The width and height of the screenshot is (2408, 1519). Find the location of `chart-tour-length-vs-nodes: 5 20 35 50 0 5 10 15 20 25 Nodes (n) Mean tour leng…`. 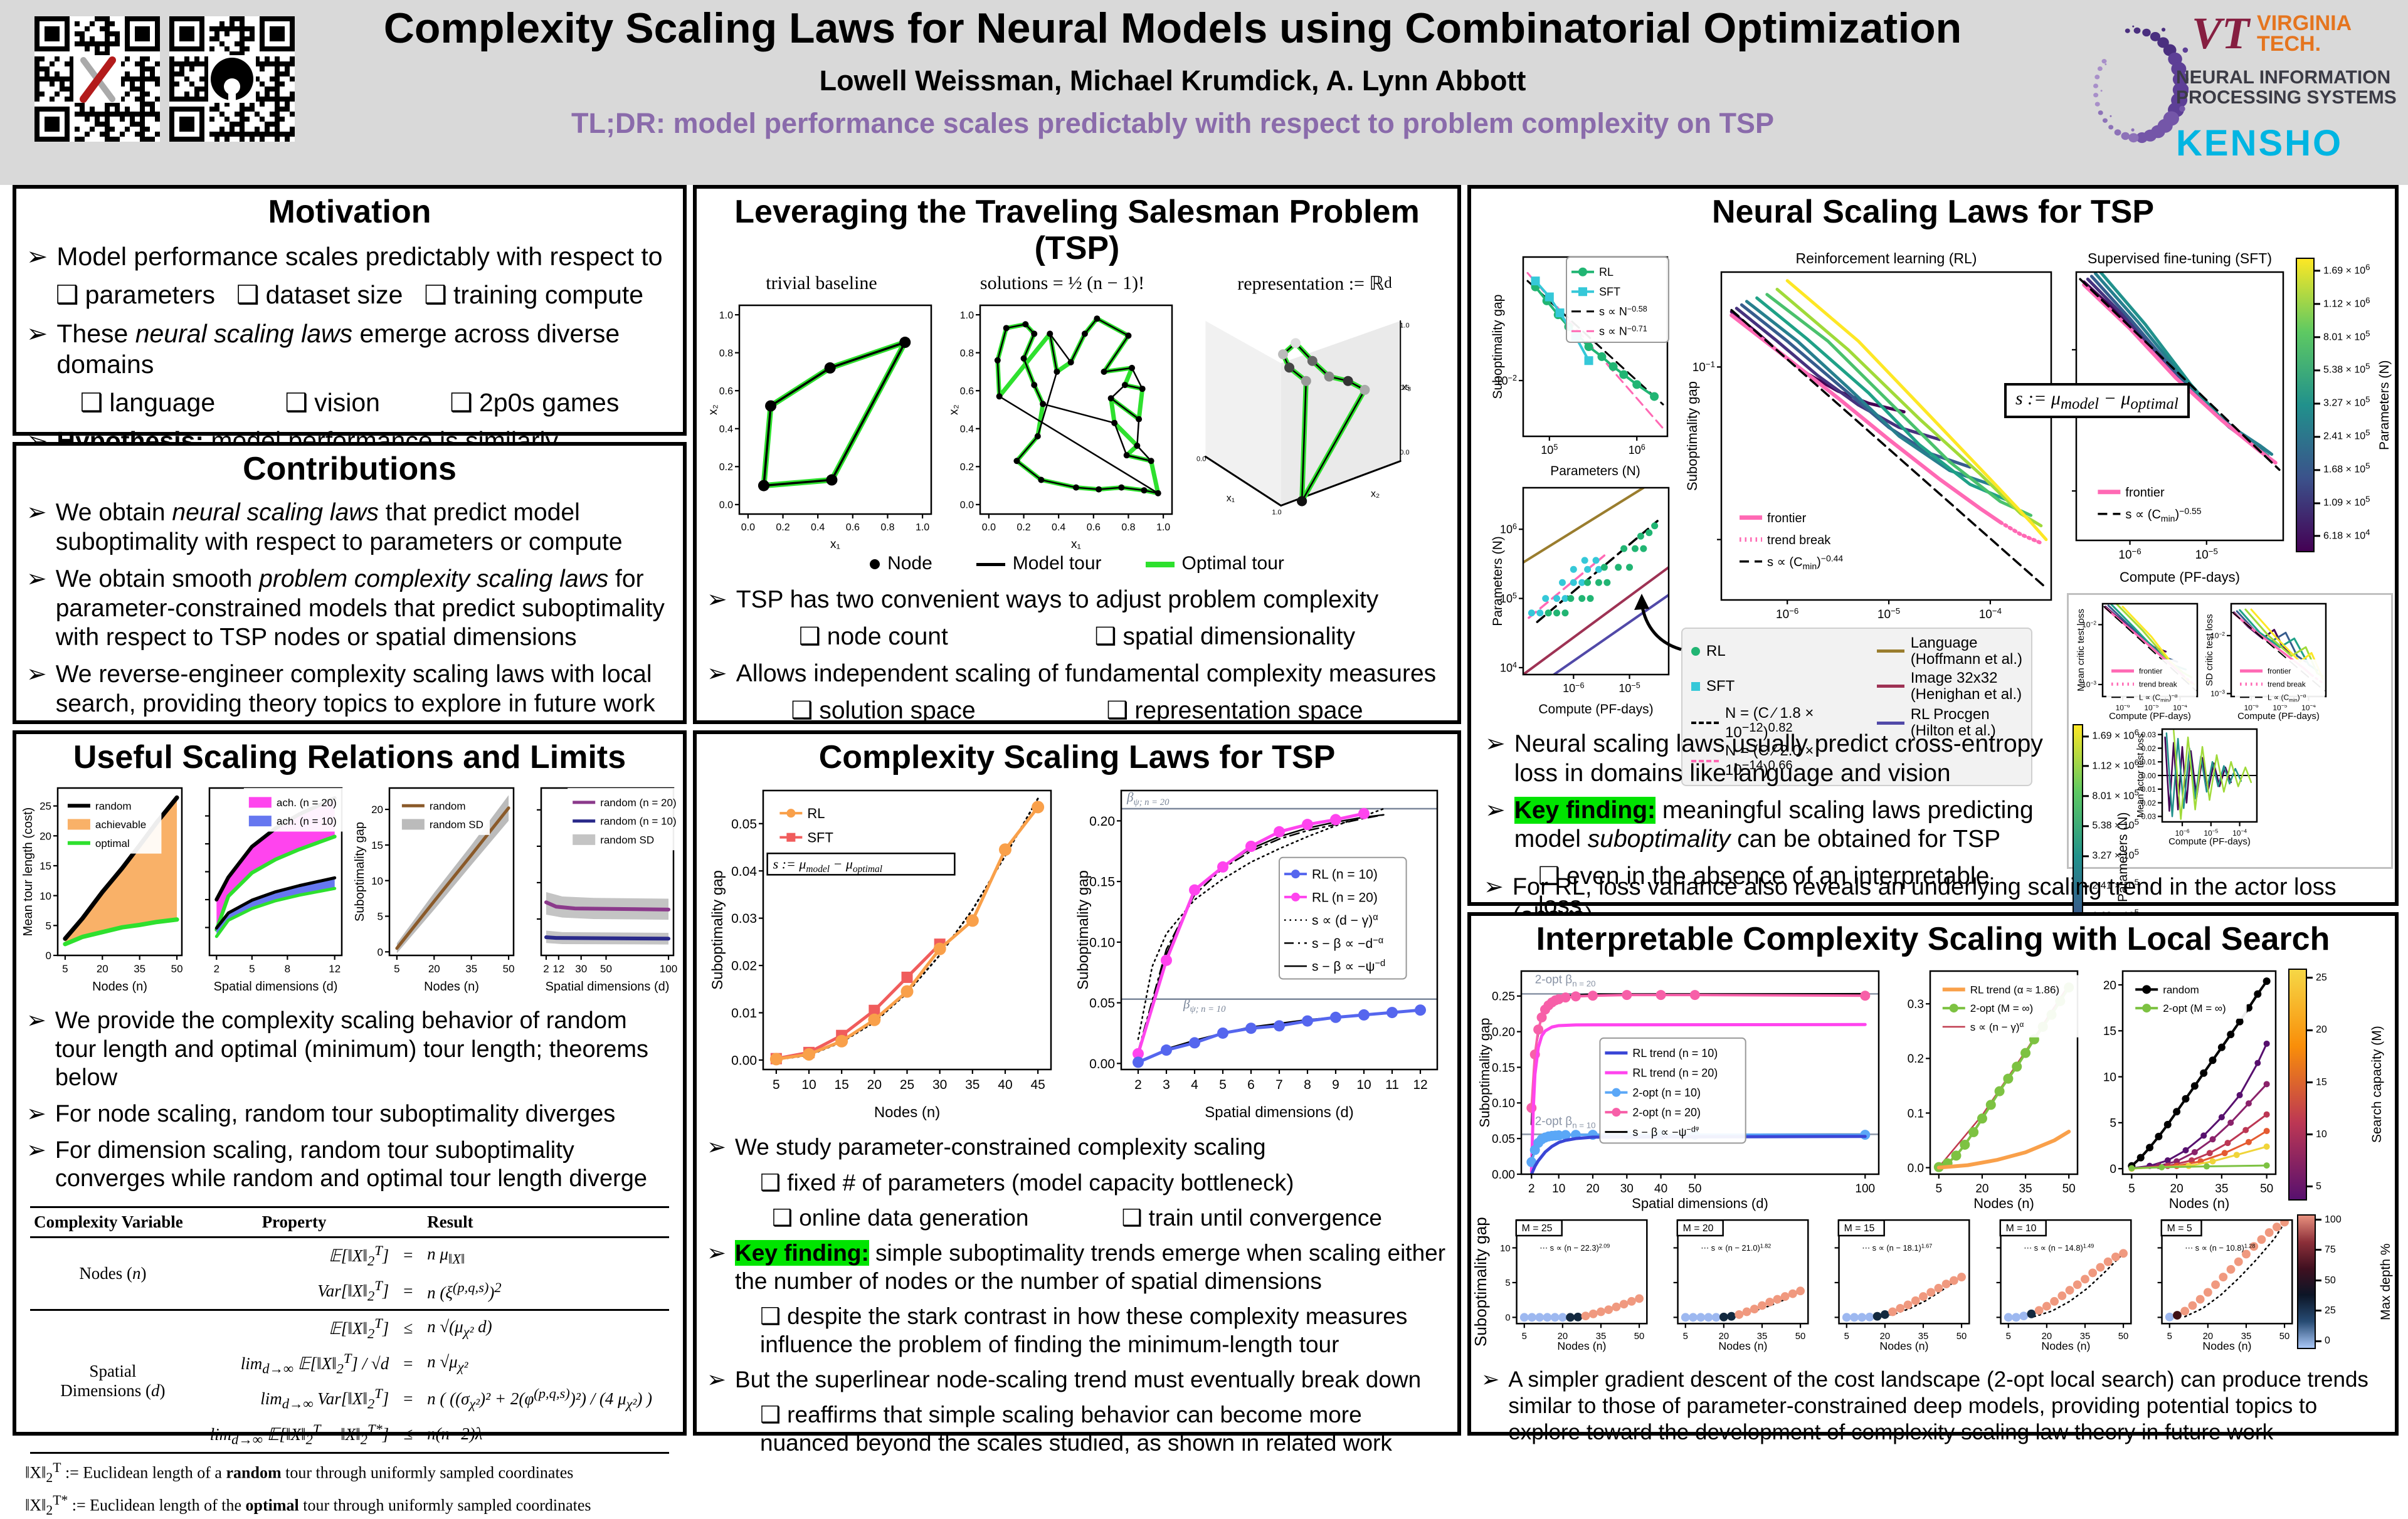

chart-tour-length-vs-nodes: 5 20 35 50 0 5 10 15 20 25 Nodes (n) Mean tour leng… is located at coordinates (102, 887).